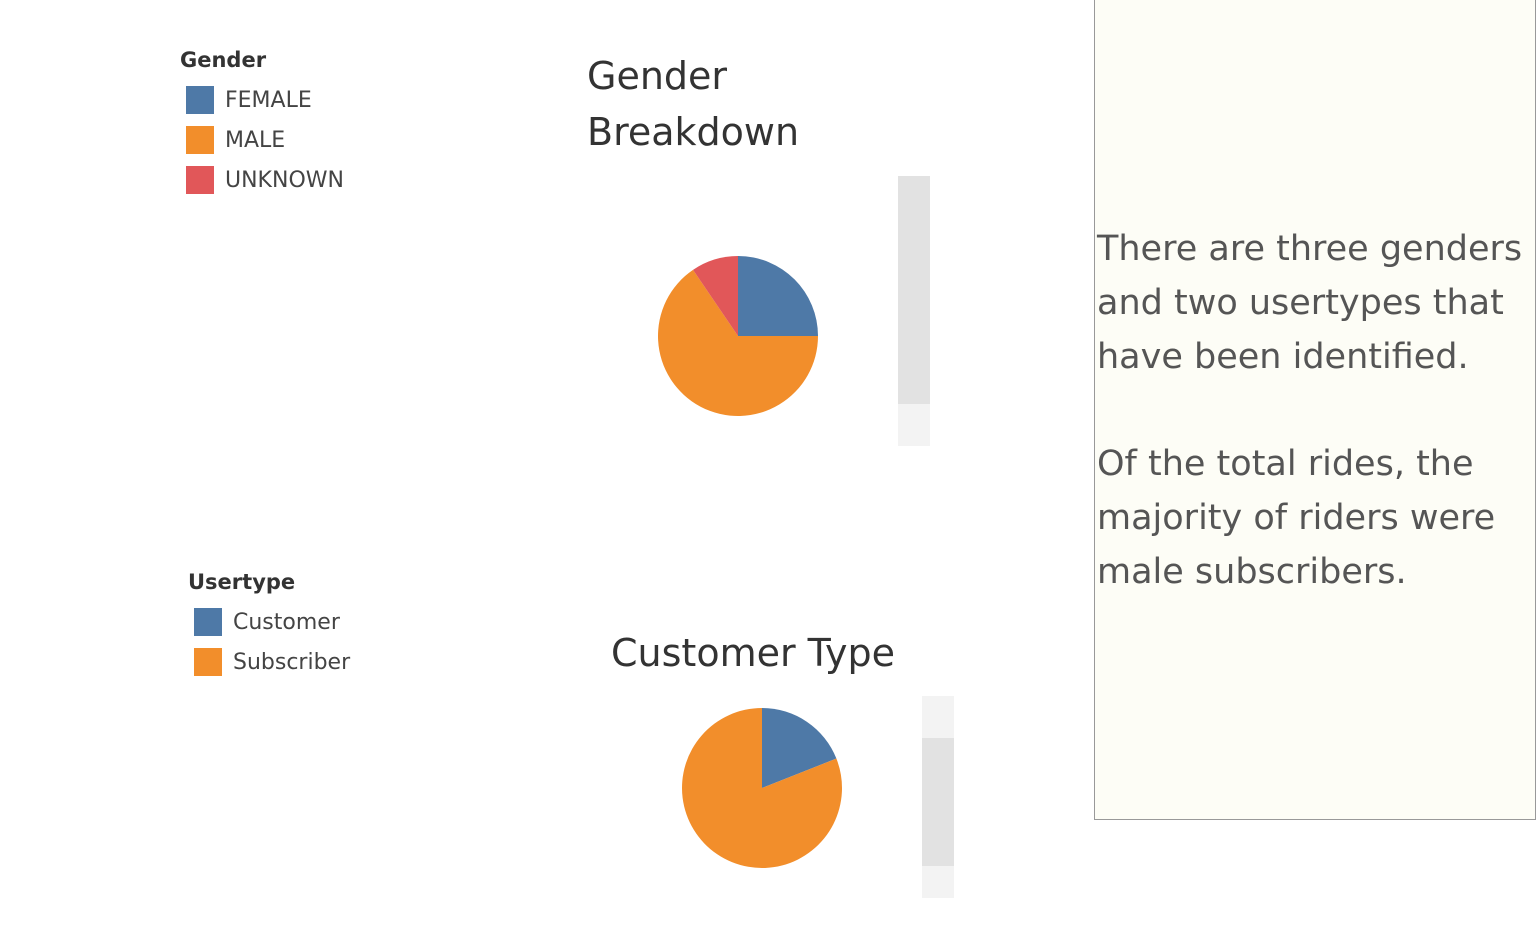 This screenshot has width=1540, height=930. I want to click on usertype-legend-title: Usertype, so click(242, 582).